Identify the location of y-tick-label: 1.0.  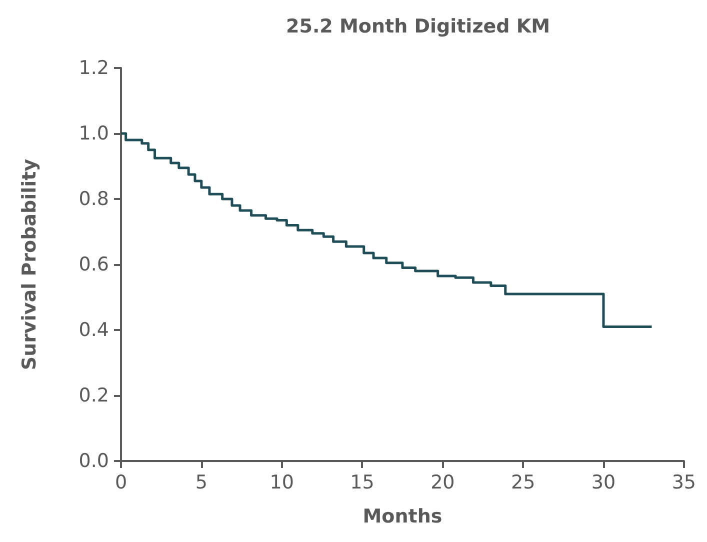
(93, 133).